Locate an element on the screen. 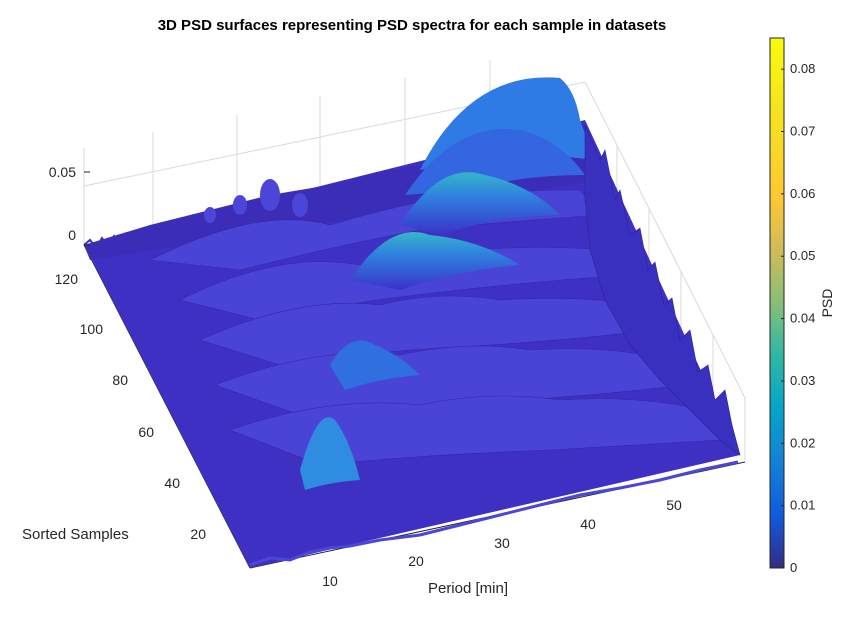  y-tick-label: 60 is located at coordinates (146, 432).